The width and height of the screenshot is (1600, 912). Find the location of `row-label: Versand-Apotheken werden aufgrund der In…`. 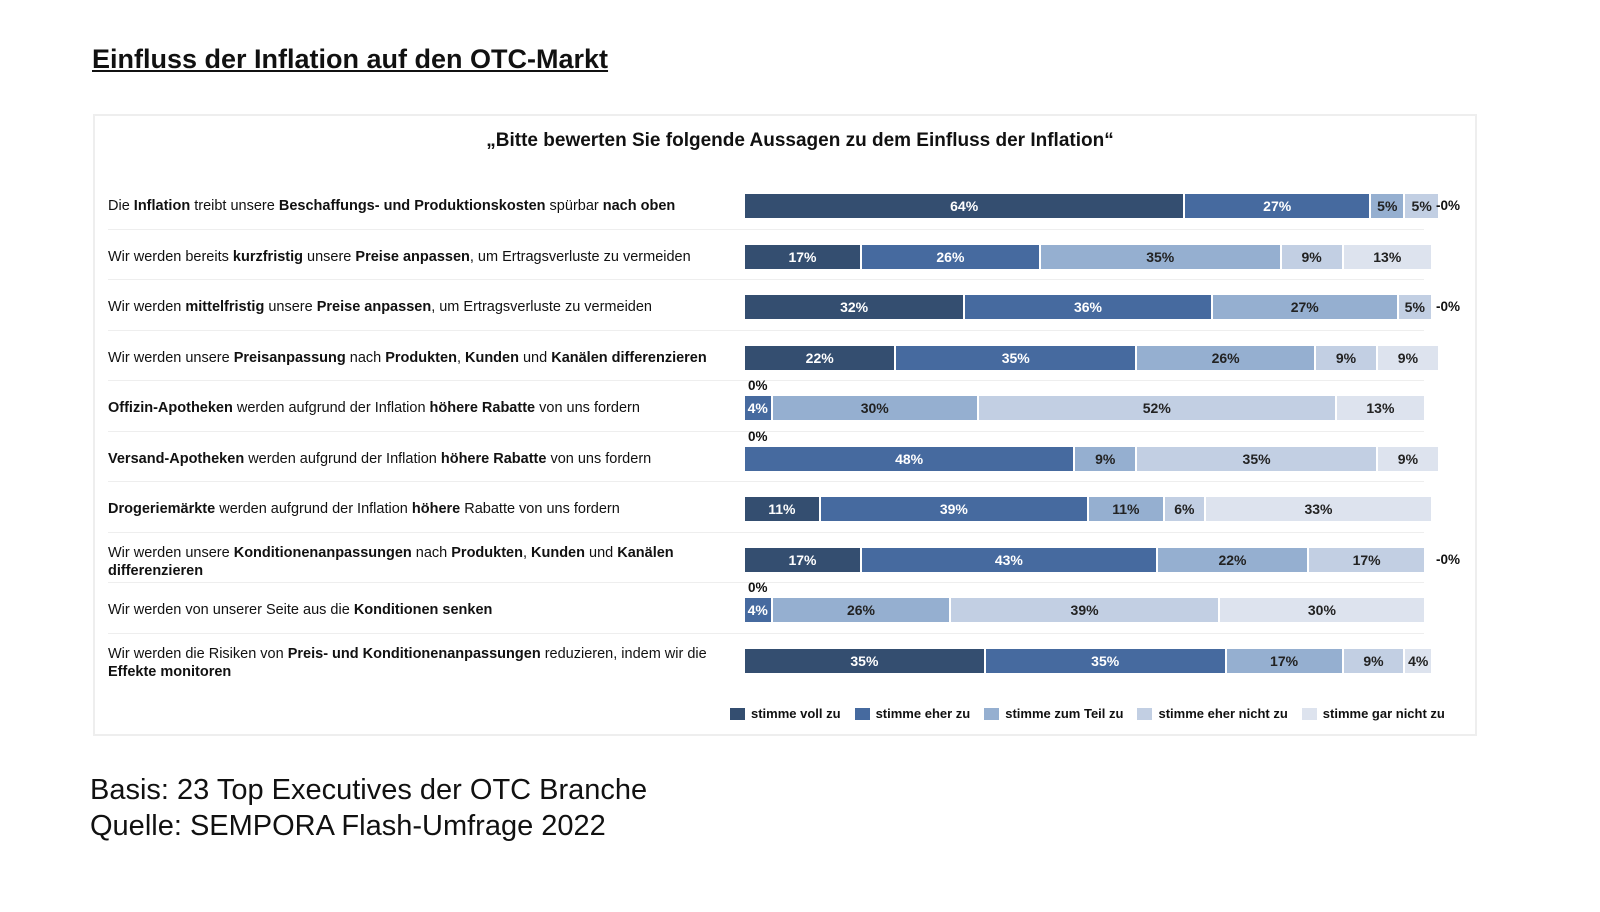

row-label: Versand-Apotheken werden aufgrund der In… is located at coordinates (413, 459).